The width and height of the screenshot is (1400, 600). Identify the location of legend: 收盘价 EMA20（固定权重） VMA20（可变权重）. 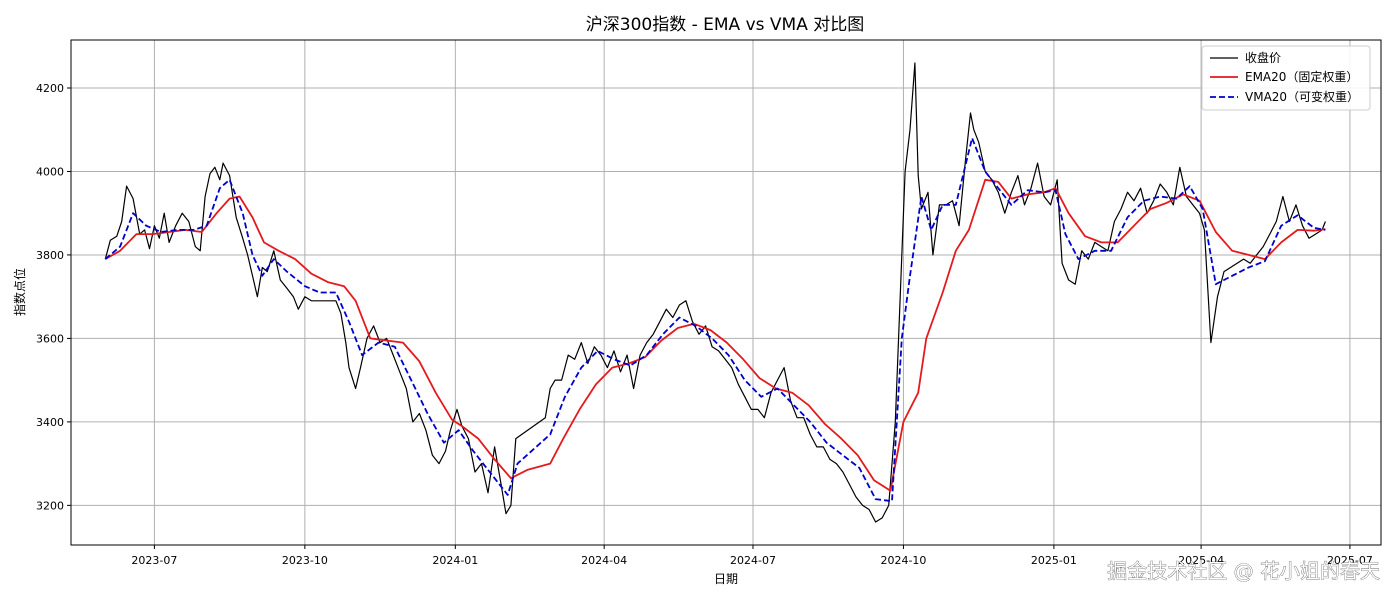
(1286, 78).